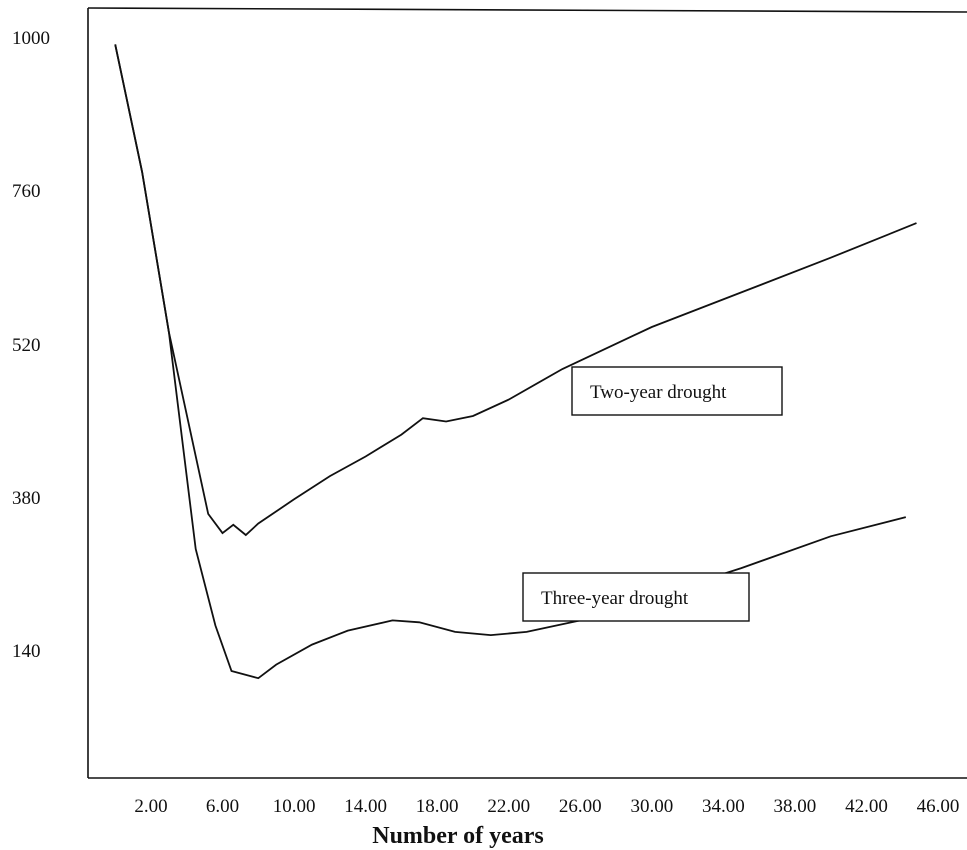 This screenshot has height=850, width=967. Describe the element at coordinates (658, 392) in the screenshot. I see `series-label-two-year: Two-year drought` at that location.